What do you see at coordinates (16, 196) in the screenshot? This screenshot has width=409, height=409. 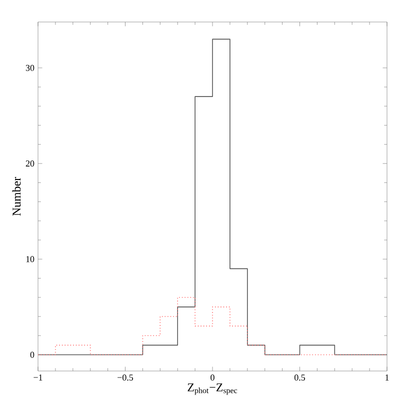 I see `y-axis-title: Number` at bounding box center [16, 196].